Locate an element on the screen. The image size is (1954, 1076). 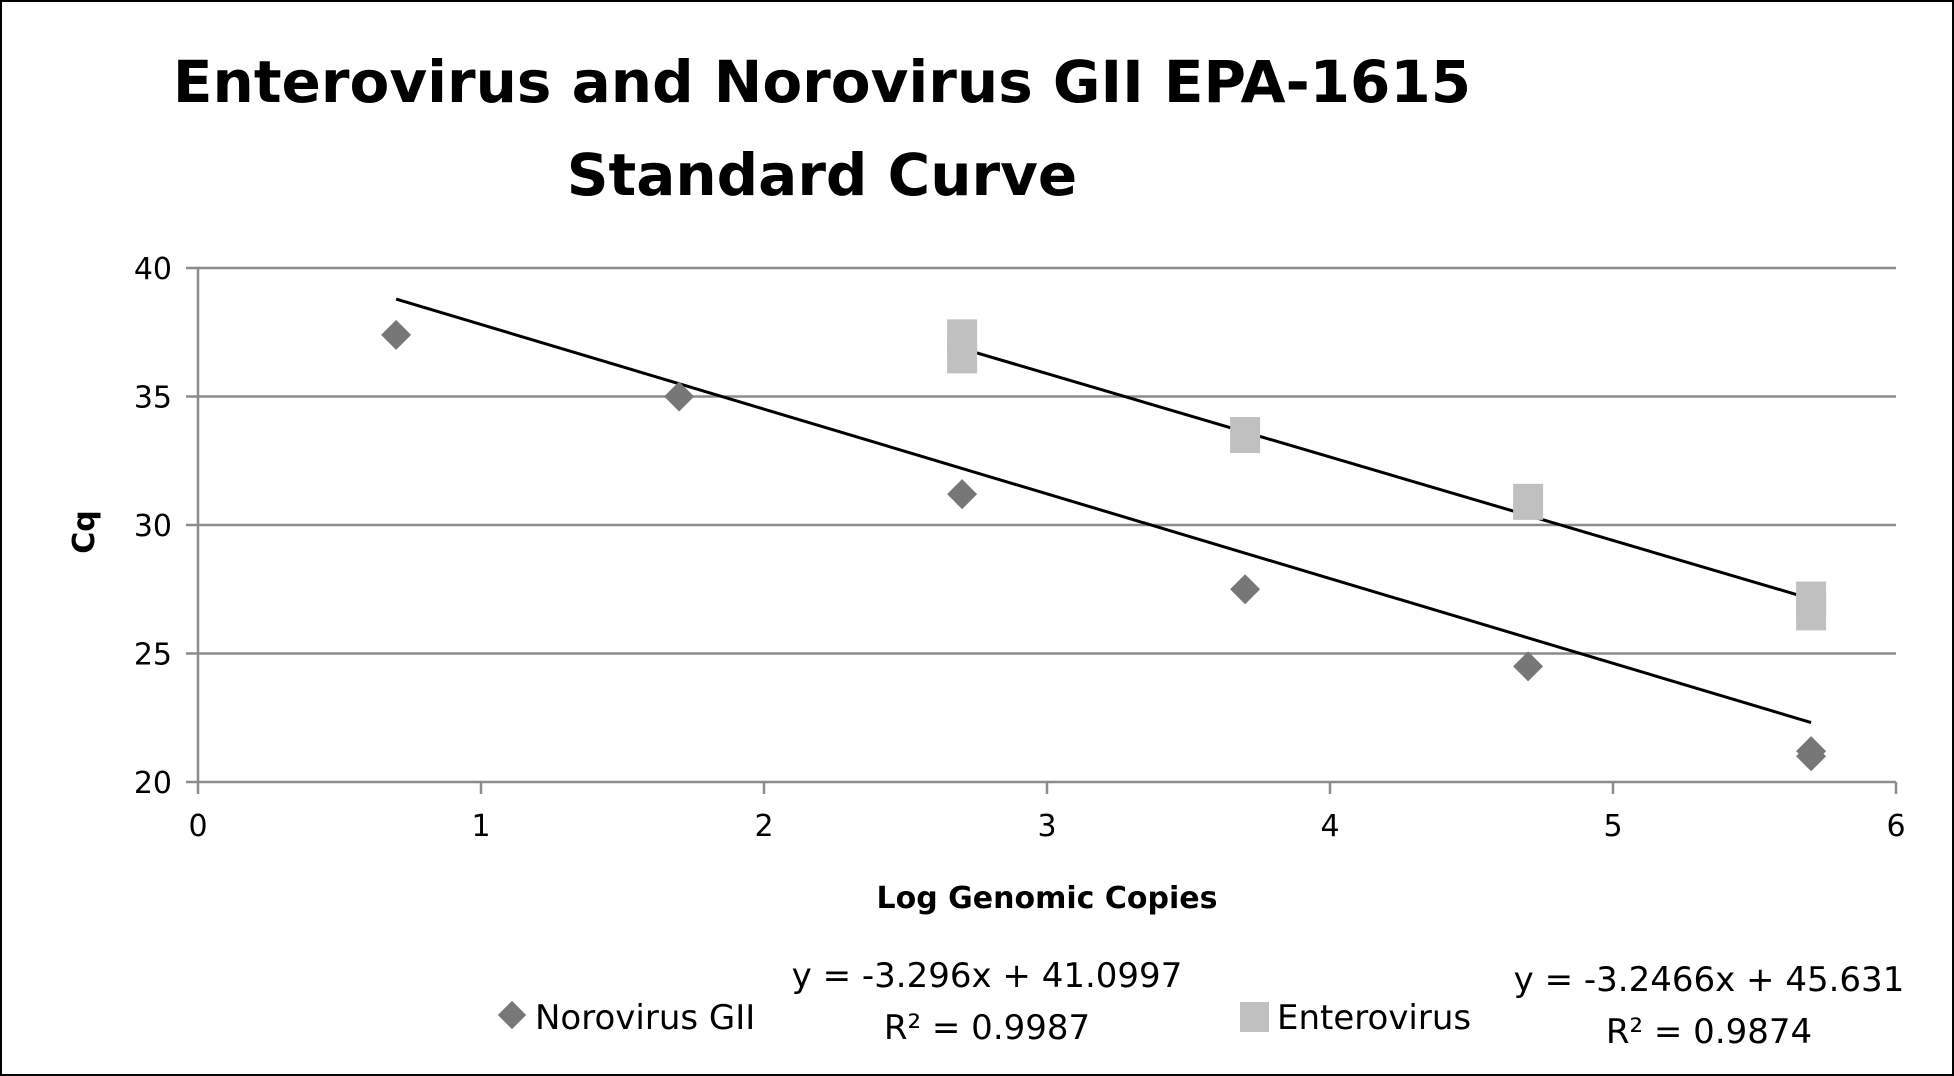
trendline-r2-enterovirus: R² = 0.9874 is located at coordinates (1709, 1032).